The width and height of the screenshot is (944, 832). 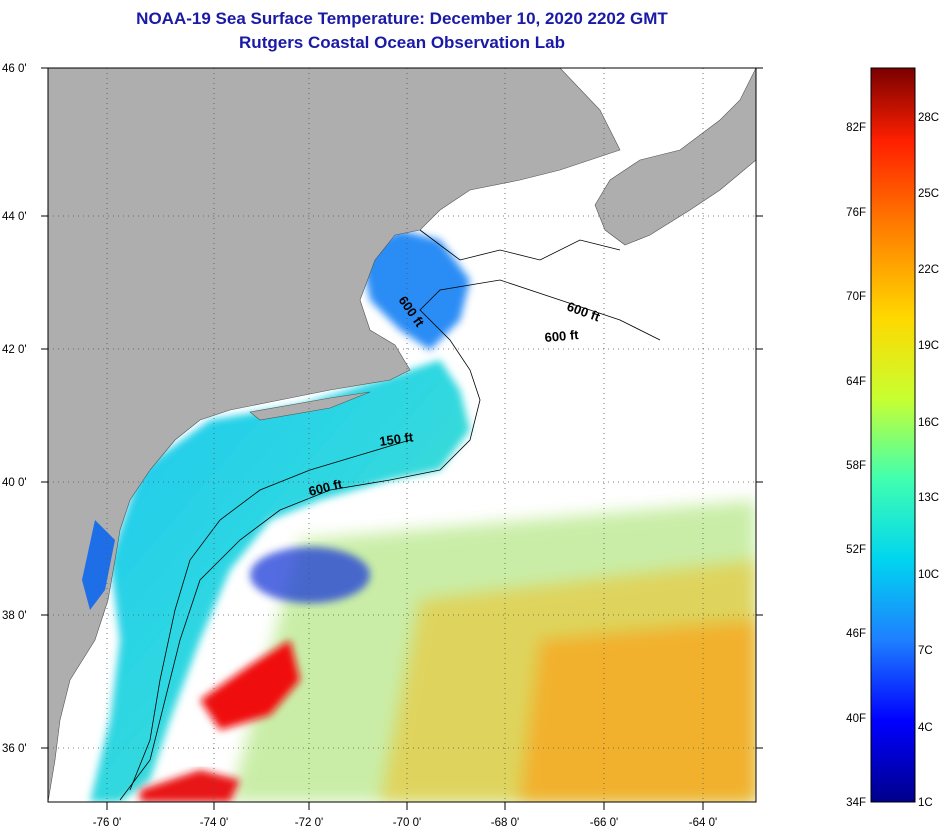 I want to click on gulf-of-maine-water, so click(x=415, y=290).